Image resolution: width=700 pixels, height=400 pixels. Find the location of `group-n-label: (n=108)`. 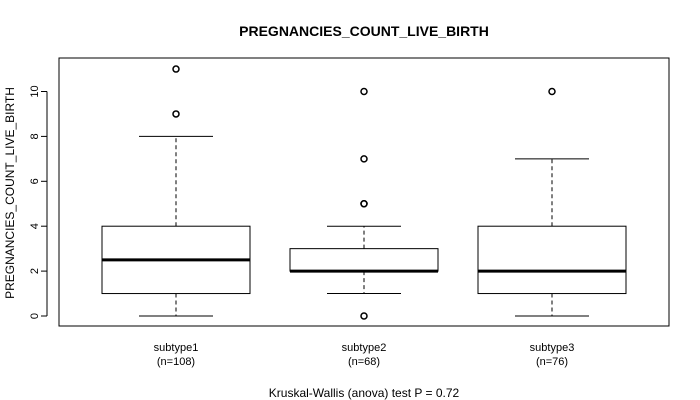

group-n-label: (n=108) is located at coordinates (176, 362).